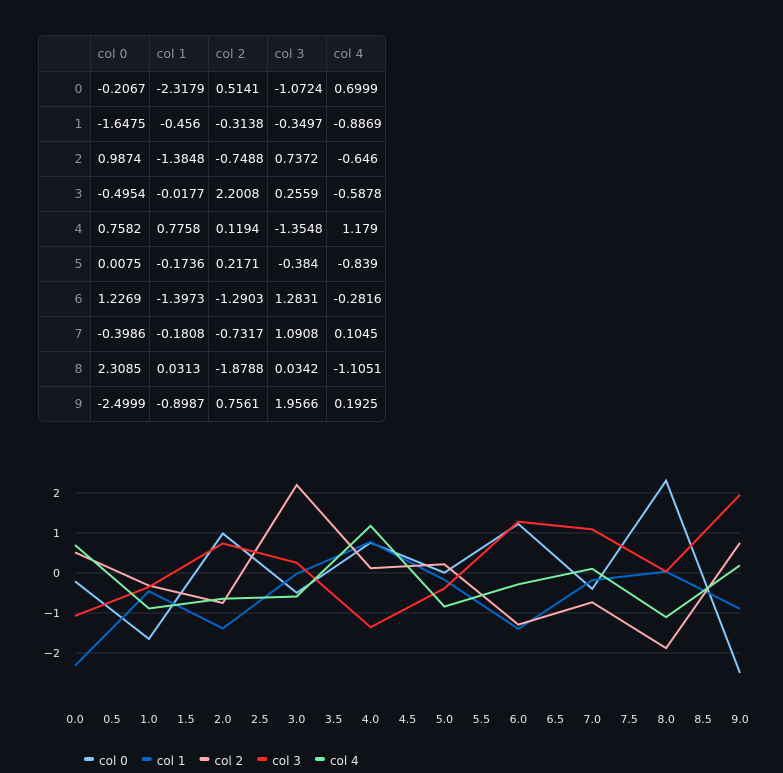 The width and height of the screenshot is (783, 773). What do you see at coordinates (238, 124) in the screenshot?
I see `table-cell: -0.3138` at bounding box center [238, 124].